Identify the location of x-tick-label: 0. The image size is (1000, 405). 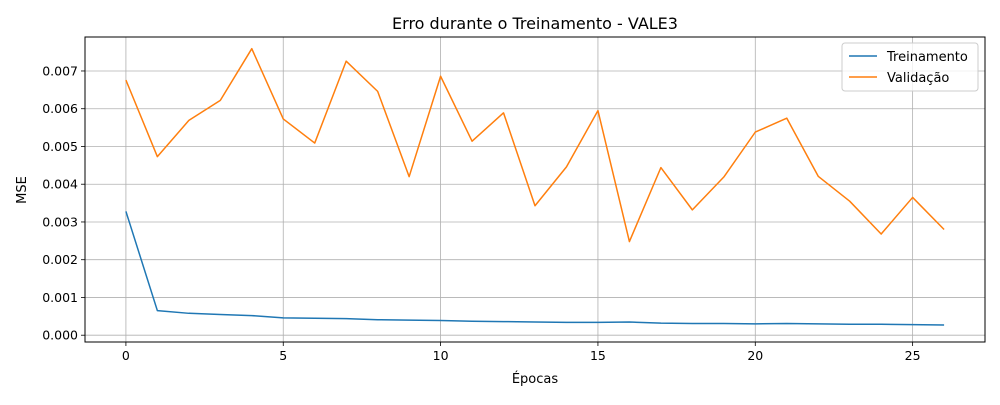
(126, 355).